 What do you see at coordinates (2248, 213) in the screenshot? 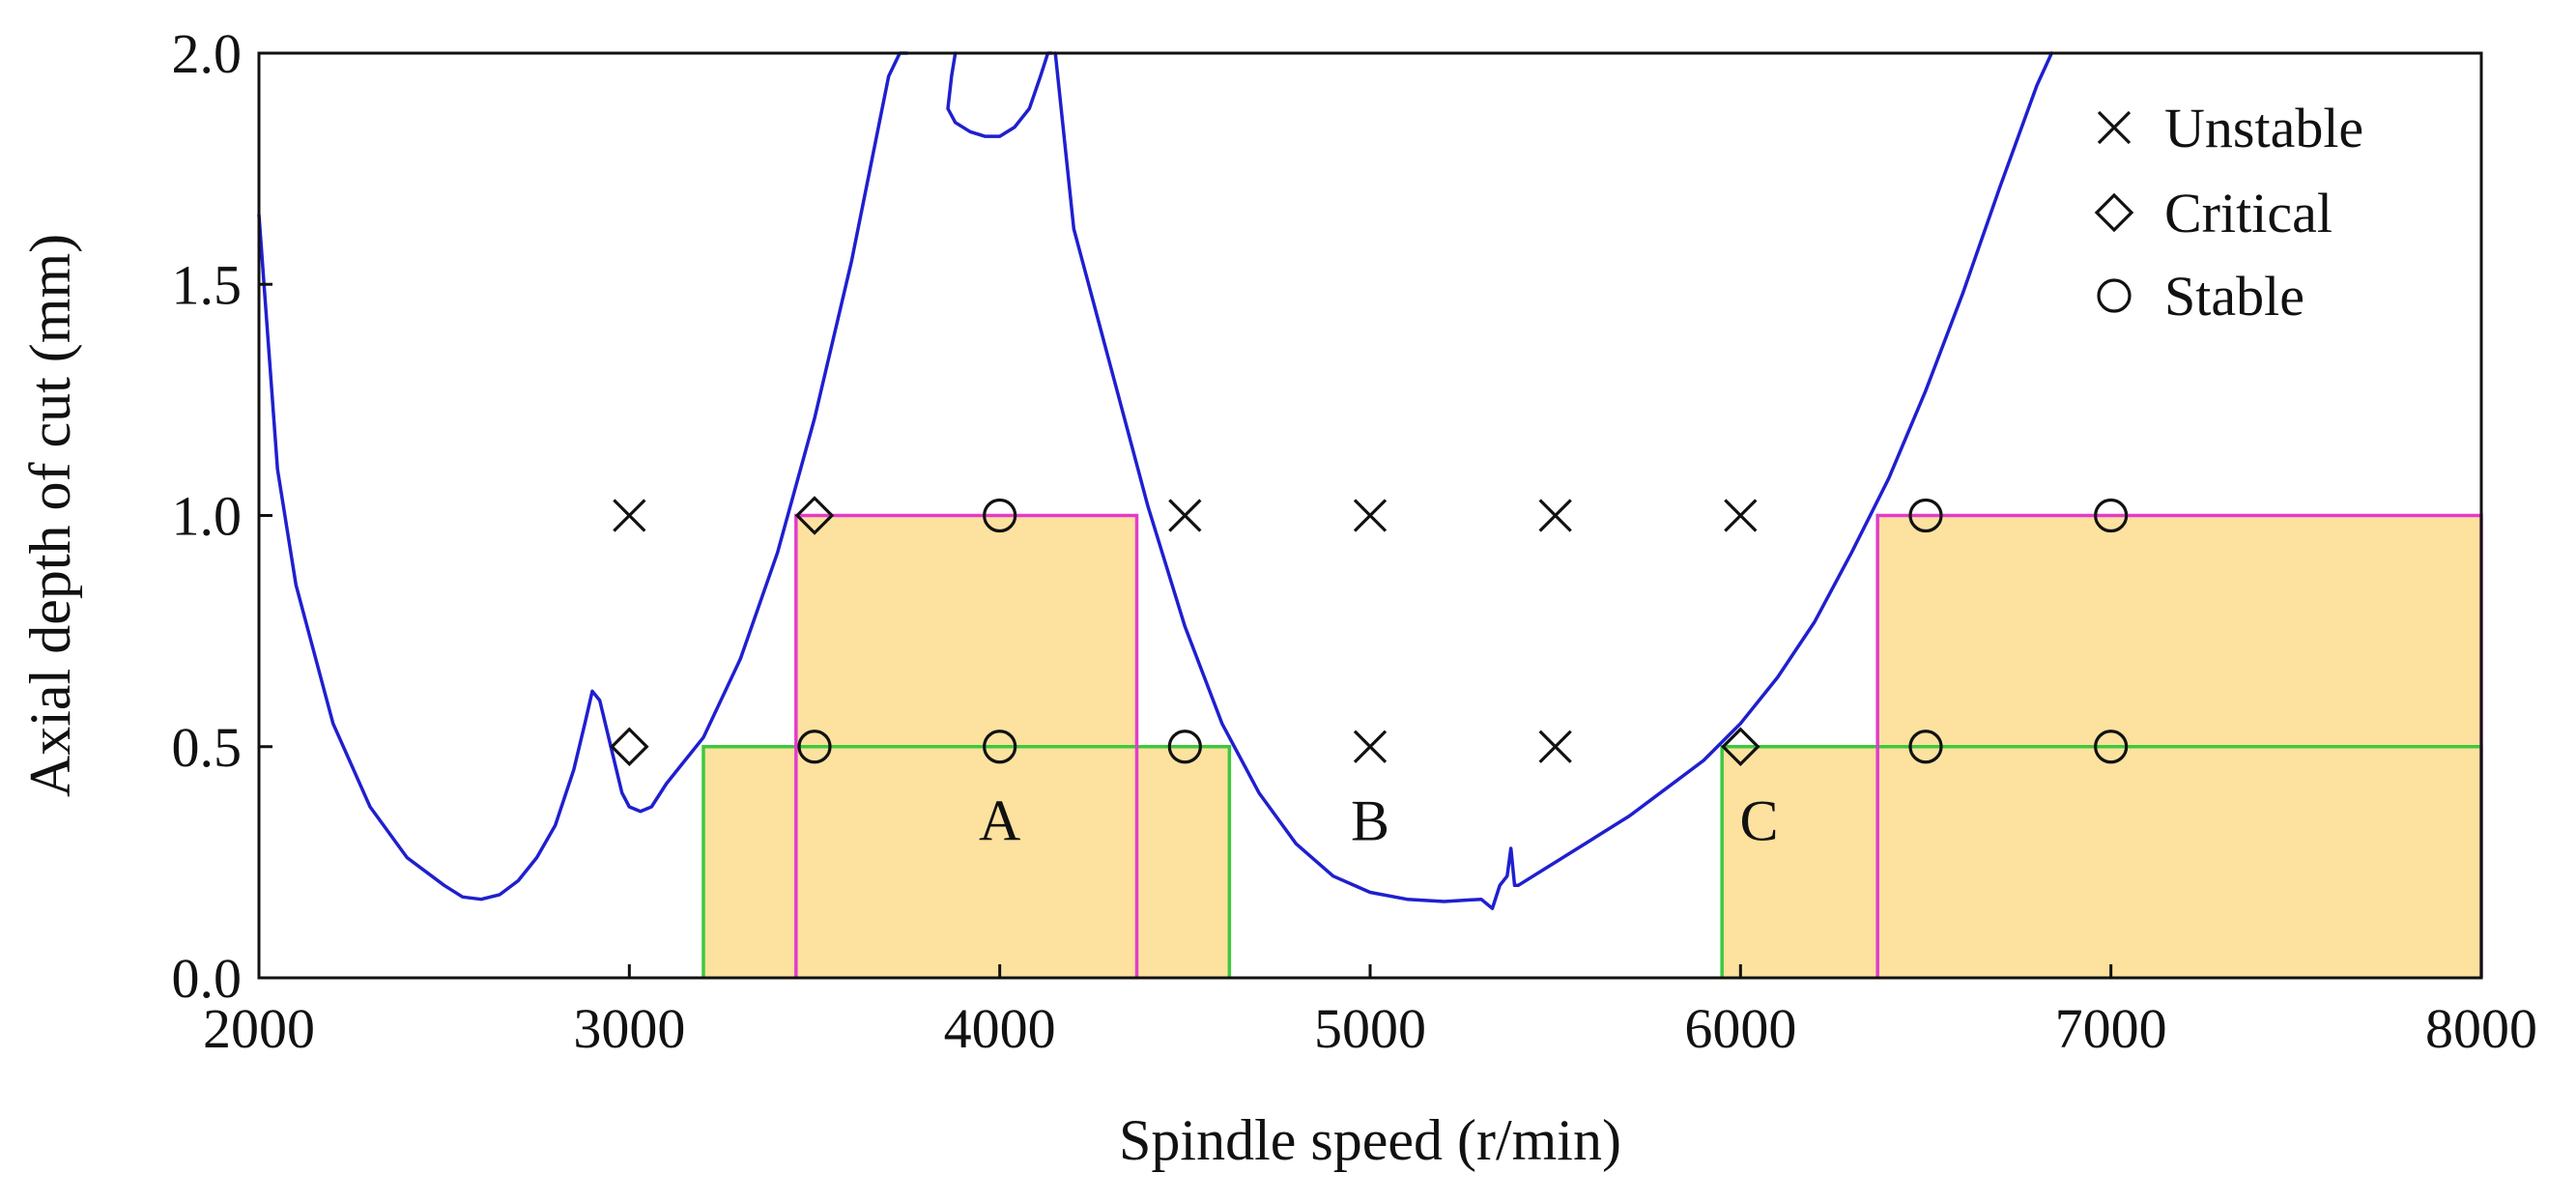
I see `legend-critical-label: Critical` at bounding box center [2248, 213].